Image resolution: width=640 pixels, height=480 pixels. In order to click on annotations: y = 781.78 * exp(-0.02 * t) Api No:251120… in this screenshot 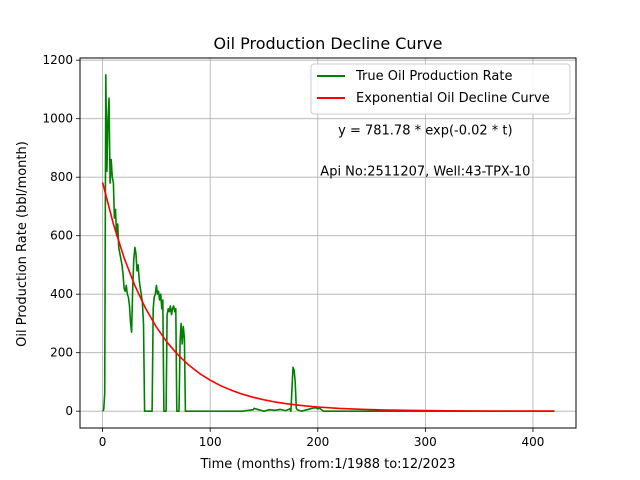, I will do `click(425, 151)`.